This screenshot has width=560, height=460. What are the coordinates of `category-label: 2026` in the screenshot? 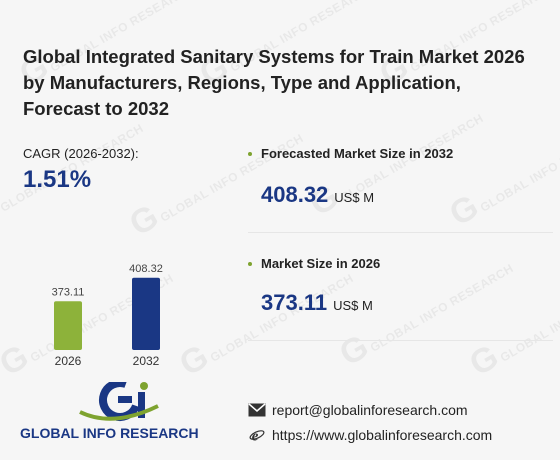 It's located at (68, 361).